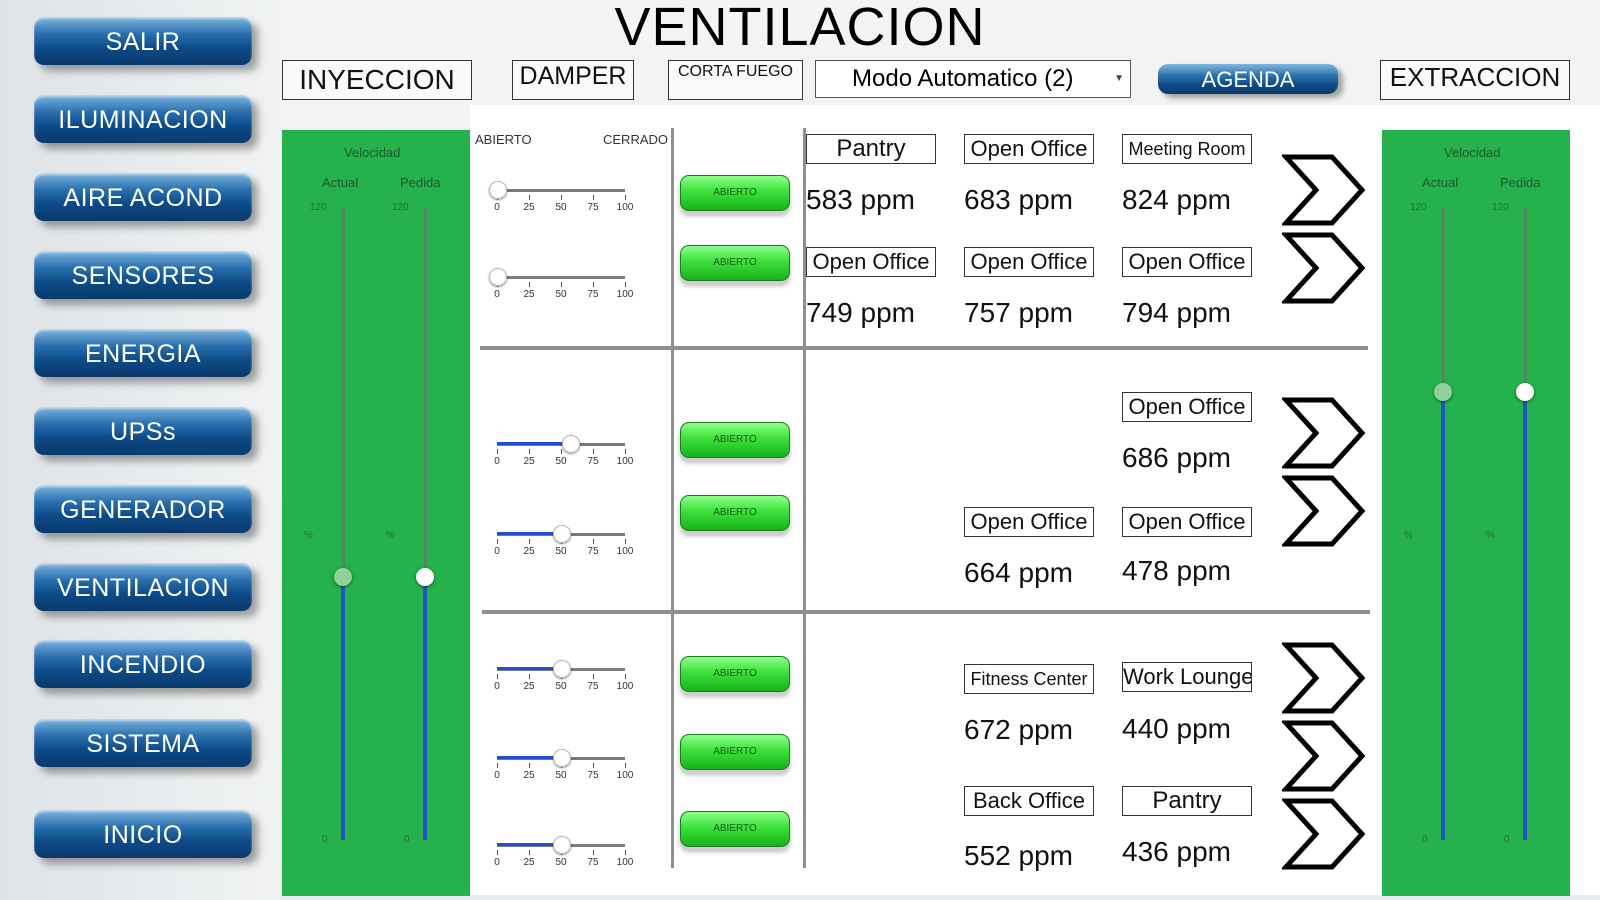 This screenshot has width=1600, height=900. I want to click on percent-unit: %, so click(1490, 535).